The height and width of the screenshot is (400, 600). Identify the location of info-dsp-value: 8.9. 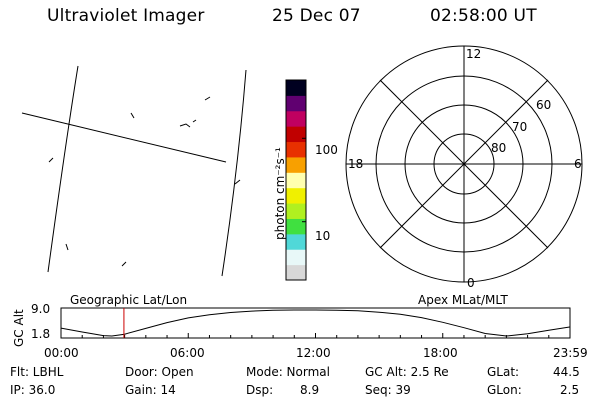
(310, 390).